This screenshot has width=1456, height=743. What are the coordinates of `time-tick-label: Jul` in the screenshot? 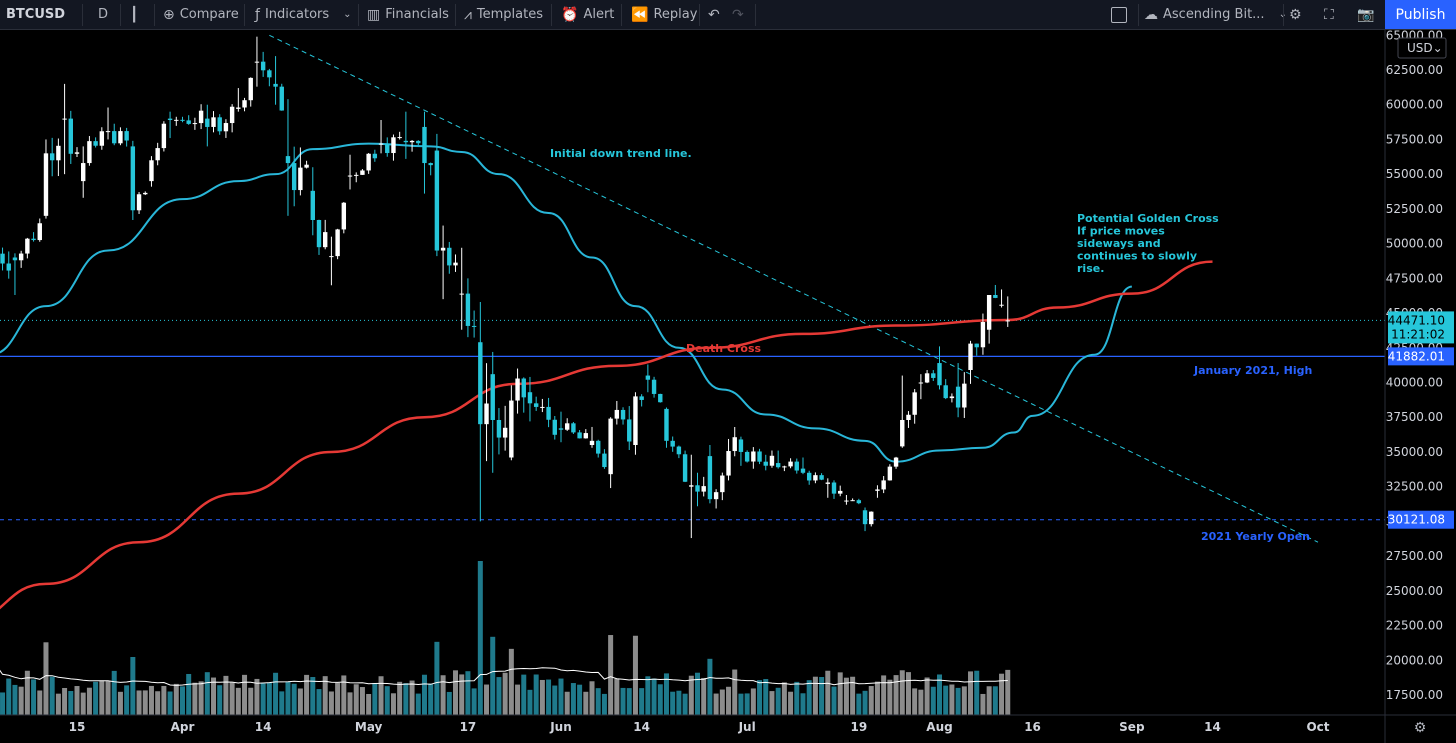 It's located at (747, 727).